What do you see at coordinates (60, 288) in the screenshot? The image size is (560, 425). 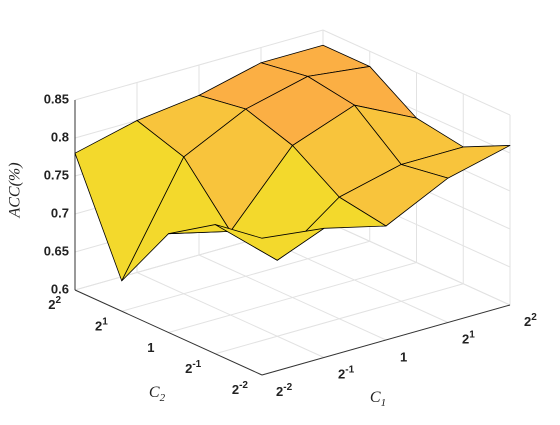 I see `tick-label: 0.6` at bounding box center [60, 288].